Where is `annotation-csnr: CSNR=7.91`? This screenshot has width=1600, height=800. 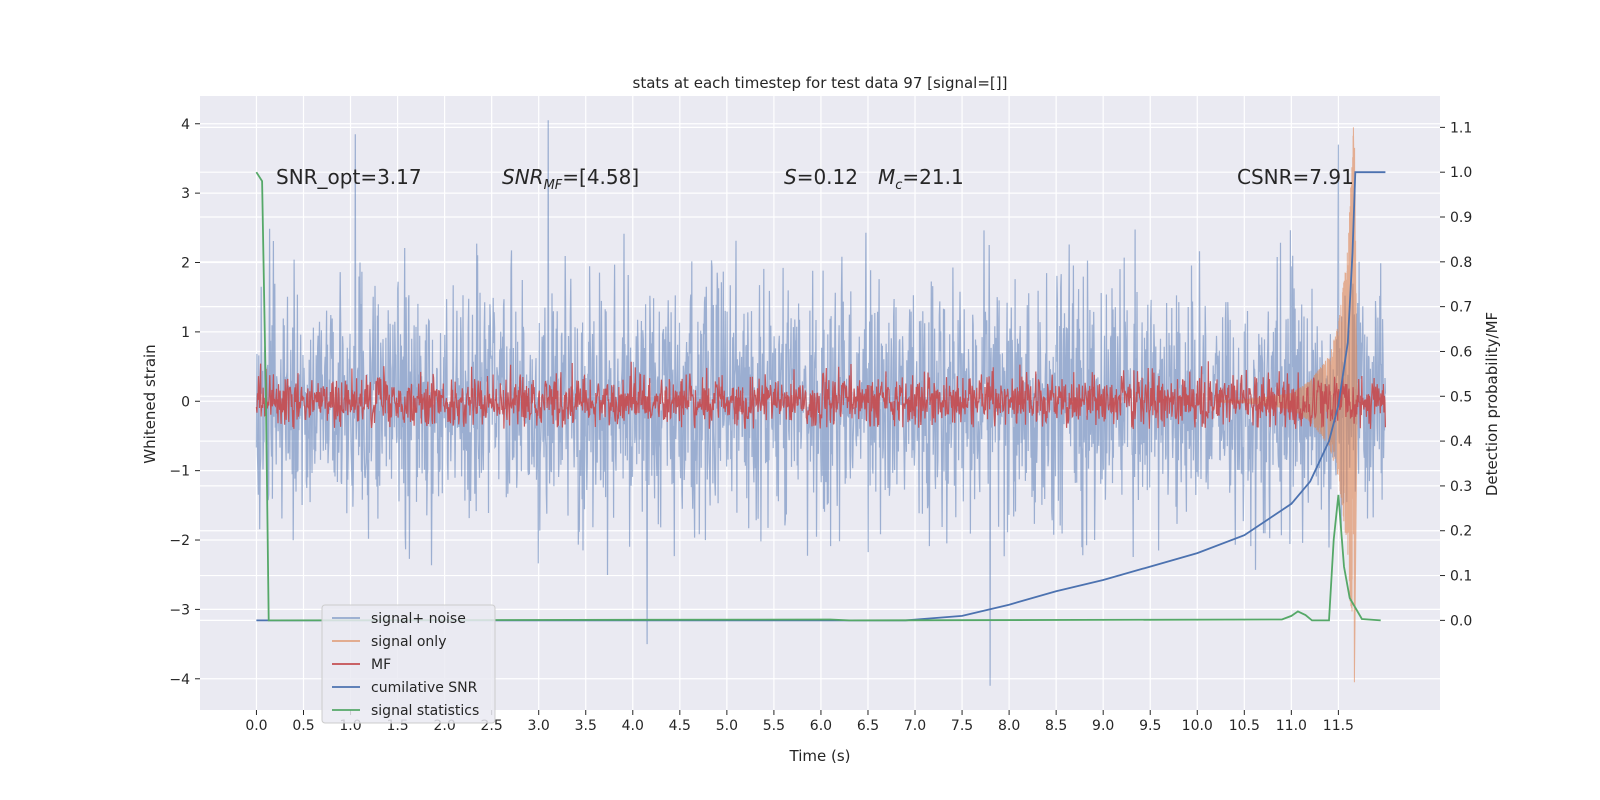 annotation-csnr: CSNR=7.91 is located at coordinates (1295, 177).